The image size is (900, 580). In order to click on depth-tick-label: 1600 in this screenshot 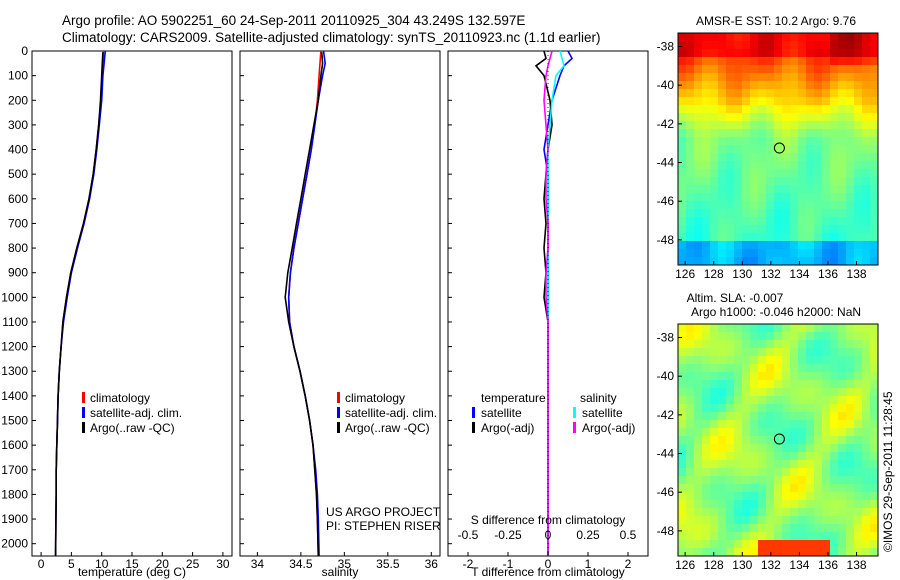, I will do `click(14, 445)`.